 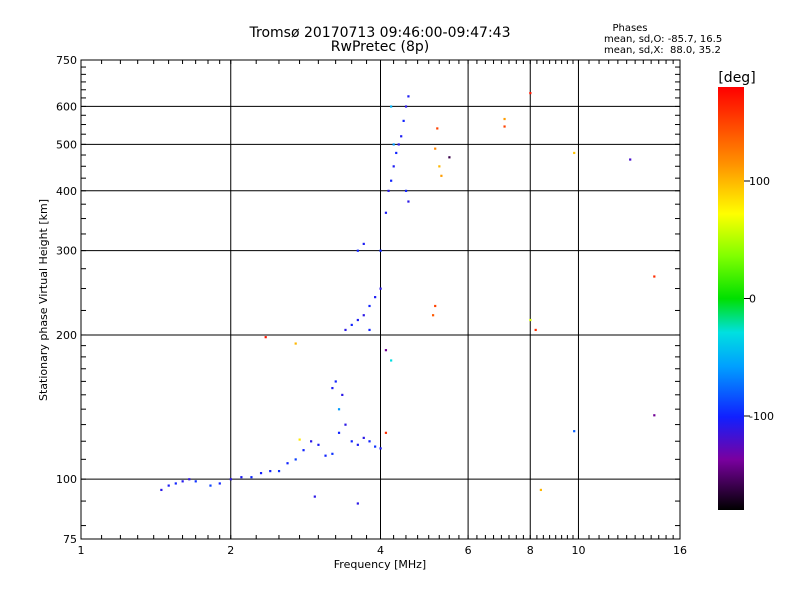 I want to click on chart-subtitle: RwPretec (8p), so click(x=380, y=47).